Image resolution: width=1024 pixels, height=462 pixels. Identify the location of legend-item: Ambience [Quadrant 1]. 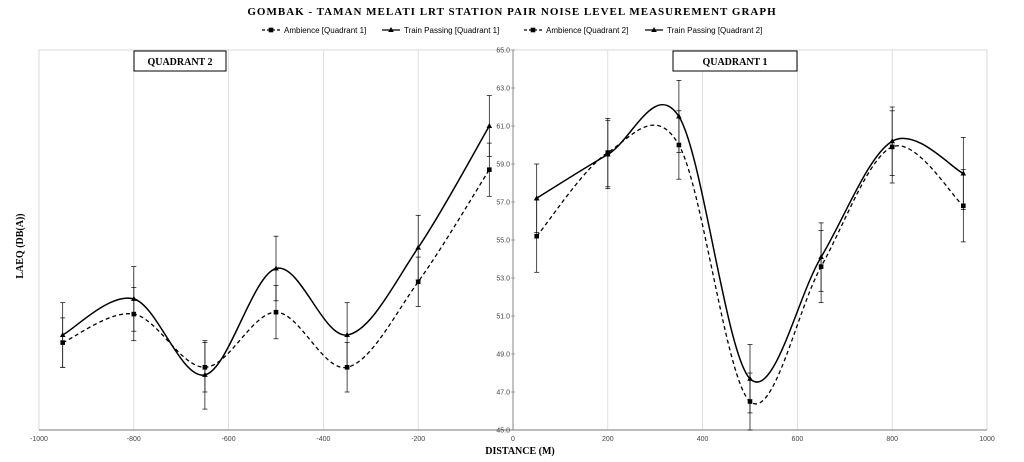
(314, 30).